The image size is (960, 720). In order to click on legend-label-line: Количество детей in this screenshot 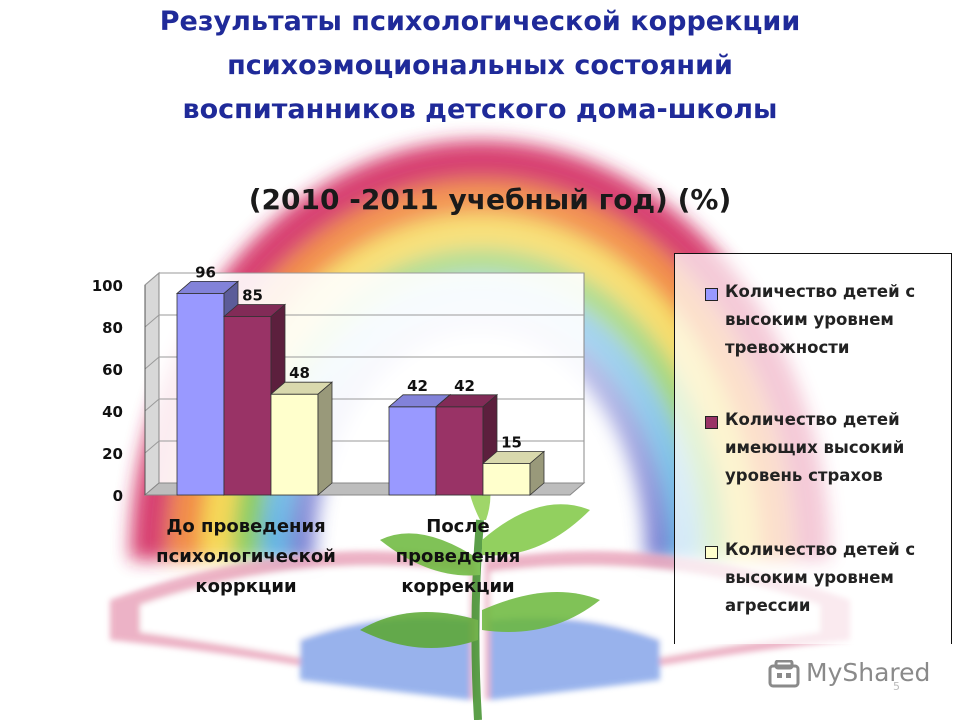, I will do `click(812, 419)`.